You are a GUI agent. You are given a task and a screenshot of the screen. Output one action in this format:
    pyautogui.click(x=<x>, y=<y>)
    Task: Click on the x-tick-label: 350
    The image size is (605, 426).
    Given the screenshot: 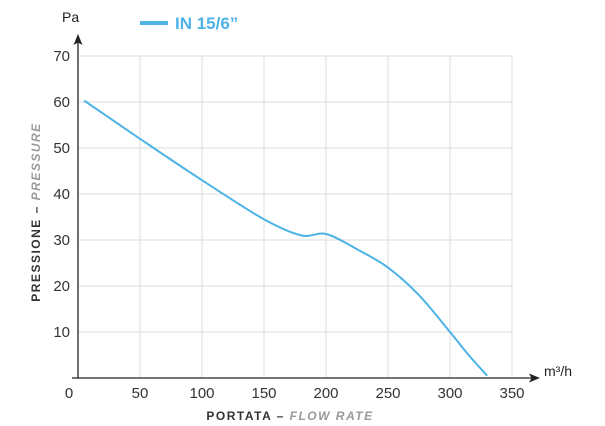 What is the action you would take?
    pyautogui.click(x=511, y=393)
    